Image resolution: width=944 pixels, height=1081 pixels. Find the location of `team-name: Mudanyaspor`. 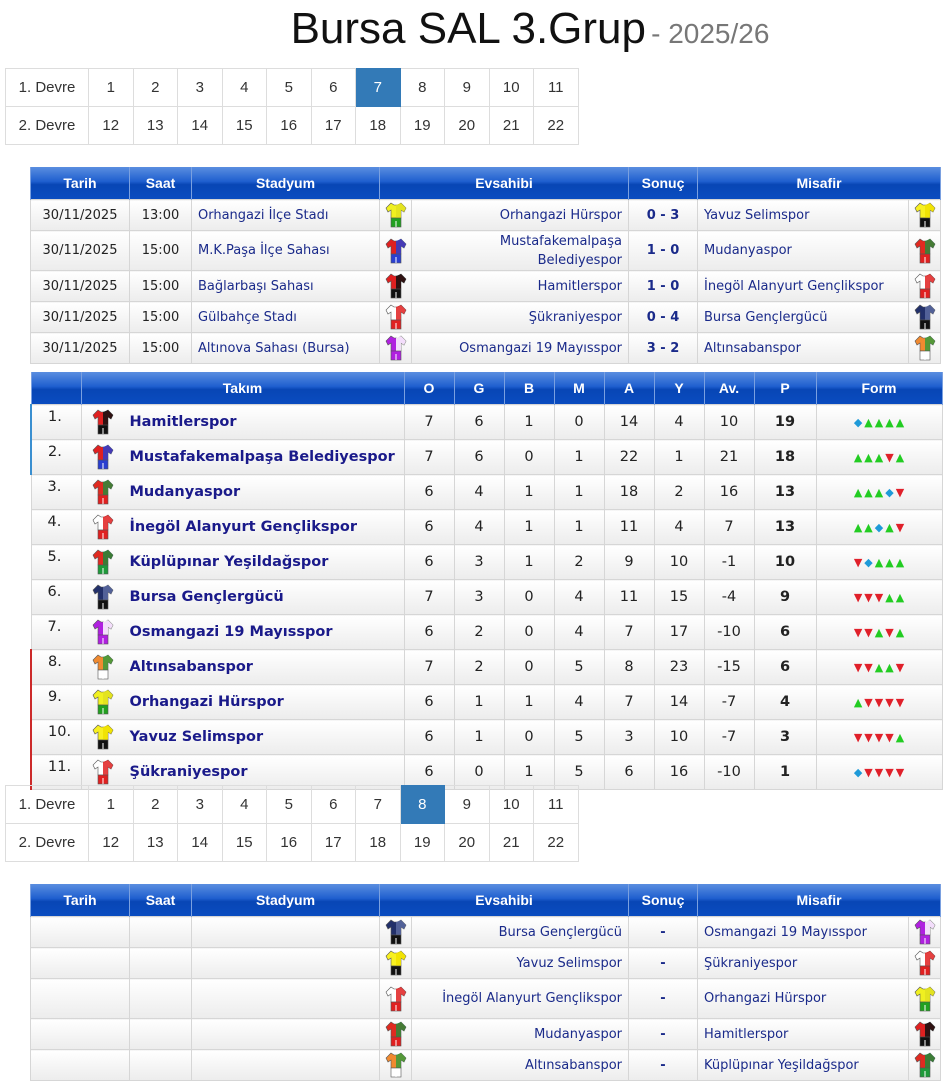

team-name: Mudanyaspor is located at coordinates (185, 492).